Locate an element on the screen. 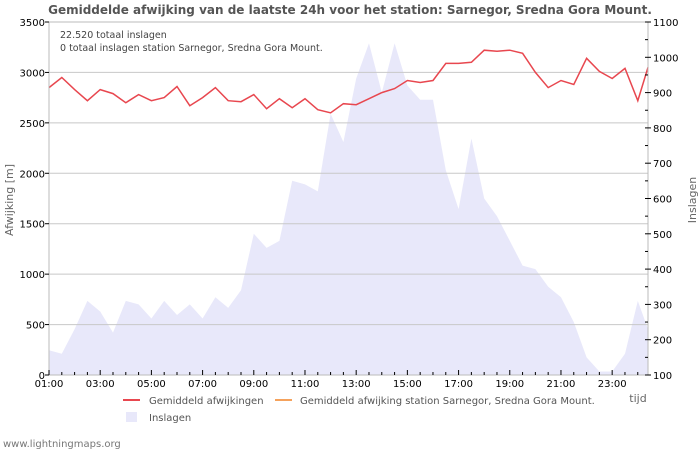  x-tick-label: 15:00 is located at coordinates (407, 384).